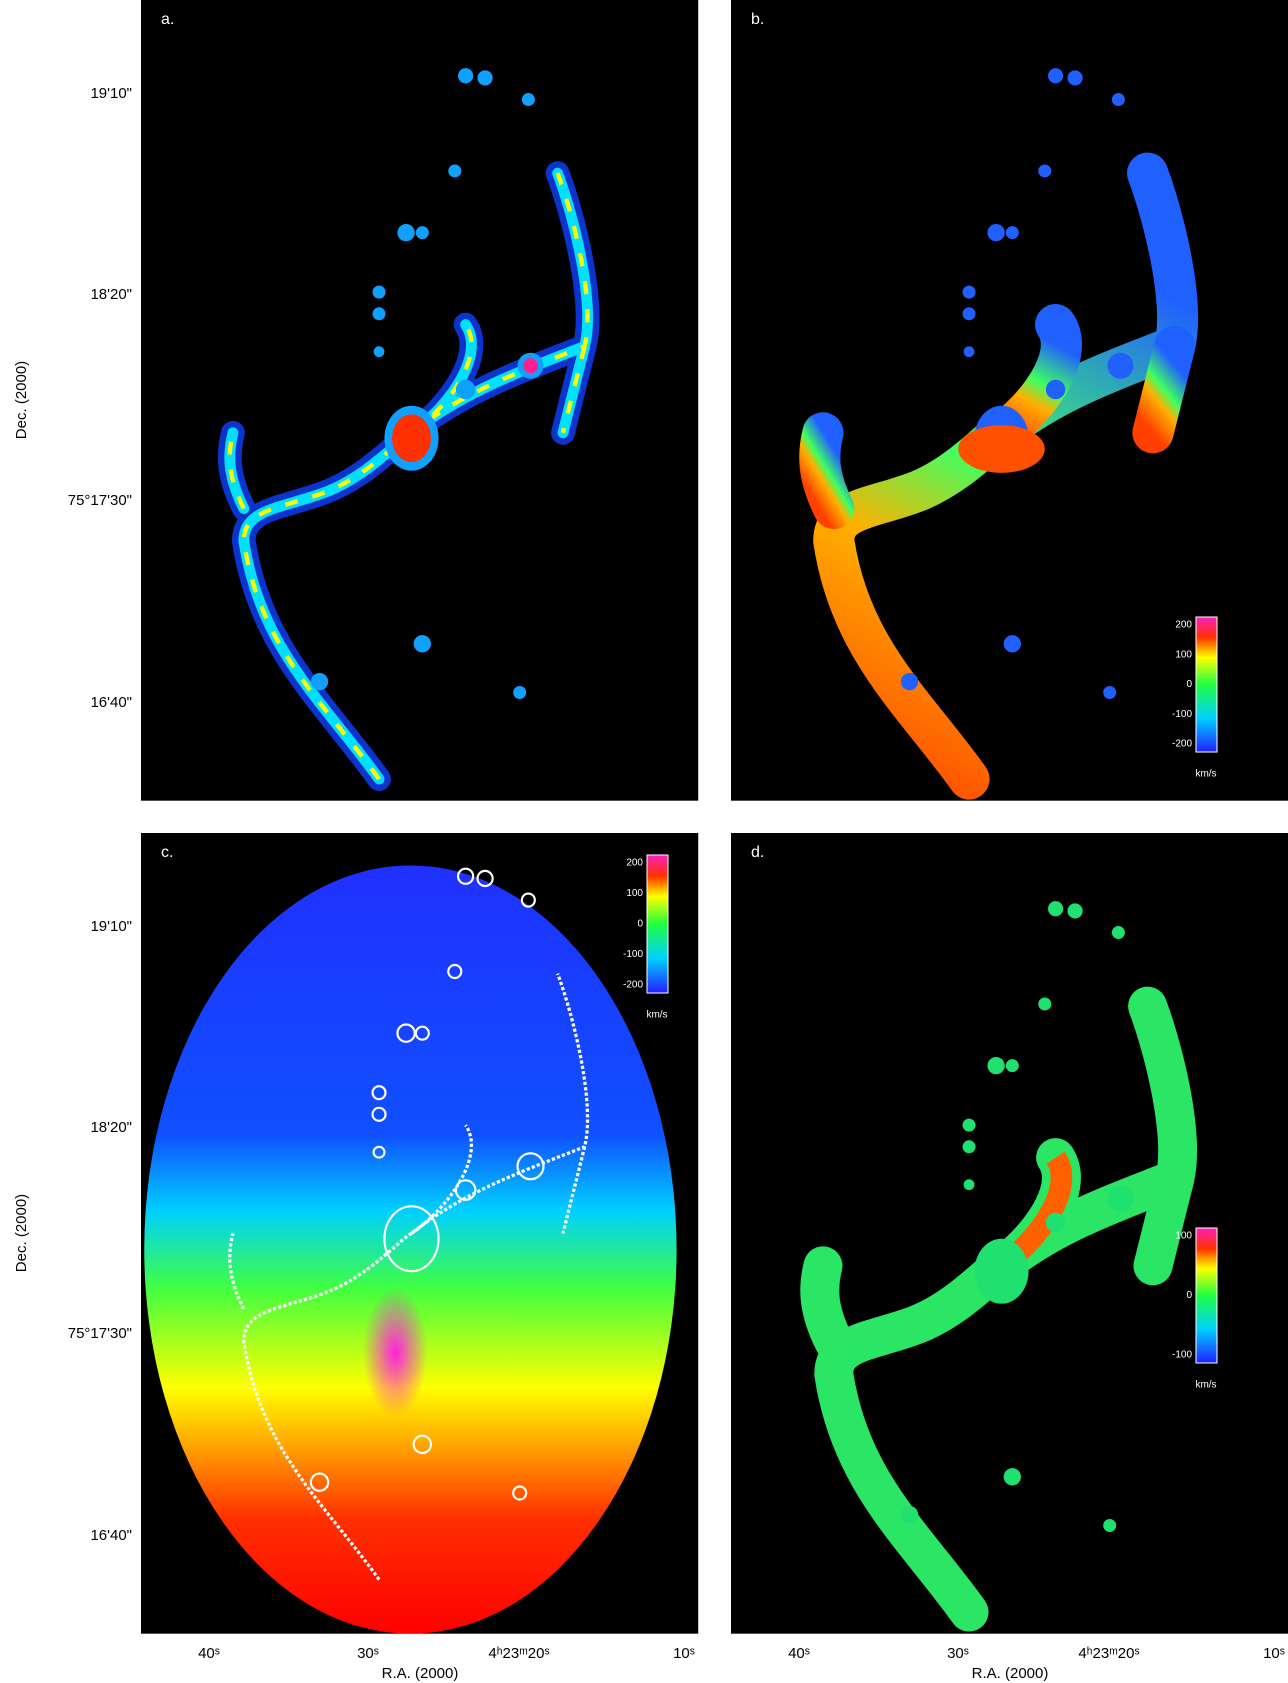 This screenshot has height=1683, width=1288. Describe the element at coordinates (757, 852) in the screenshot. I see `panel-label: d.` at that location.